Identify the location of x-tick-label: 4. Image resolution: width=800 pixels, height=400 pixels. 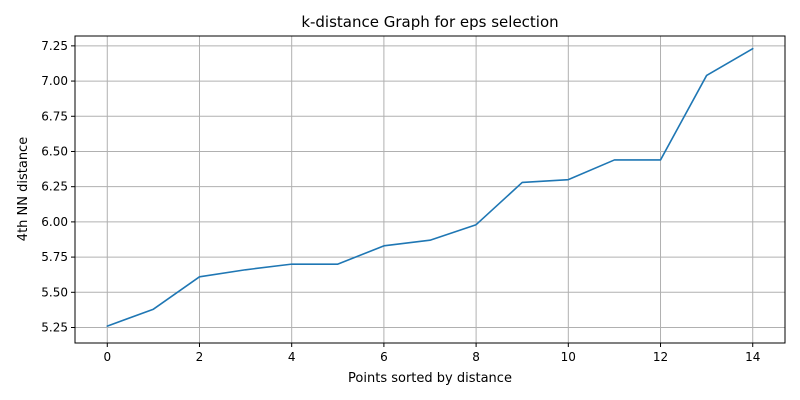
(292, 357).